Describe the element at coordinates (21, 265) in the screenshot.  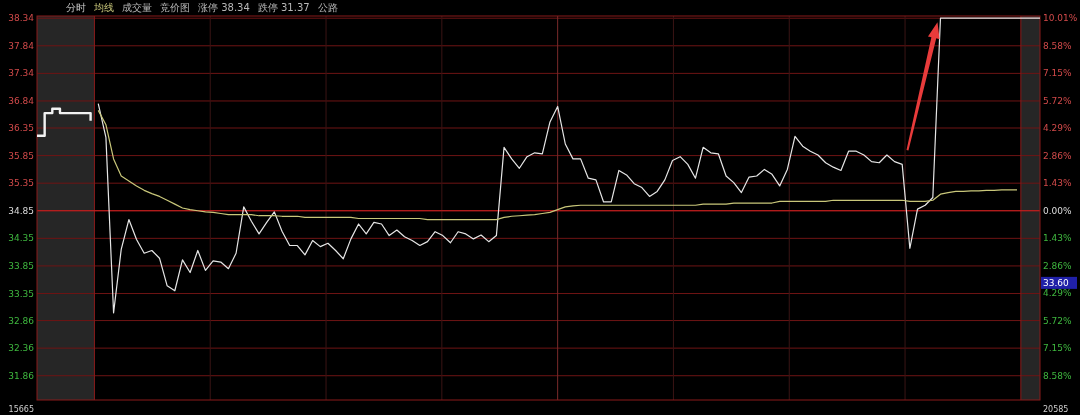
I see `y-tick-label: 33.85` at that location.